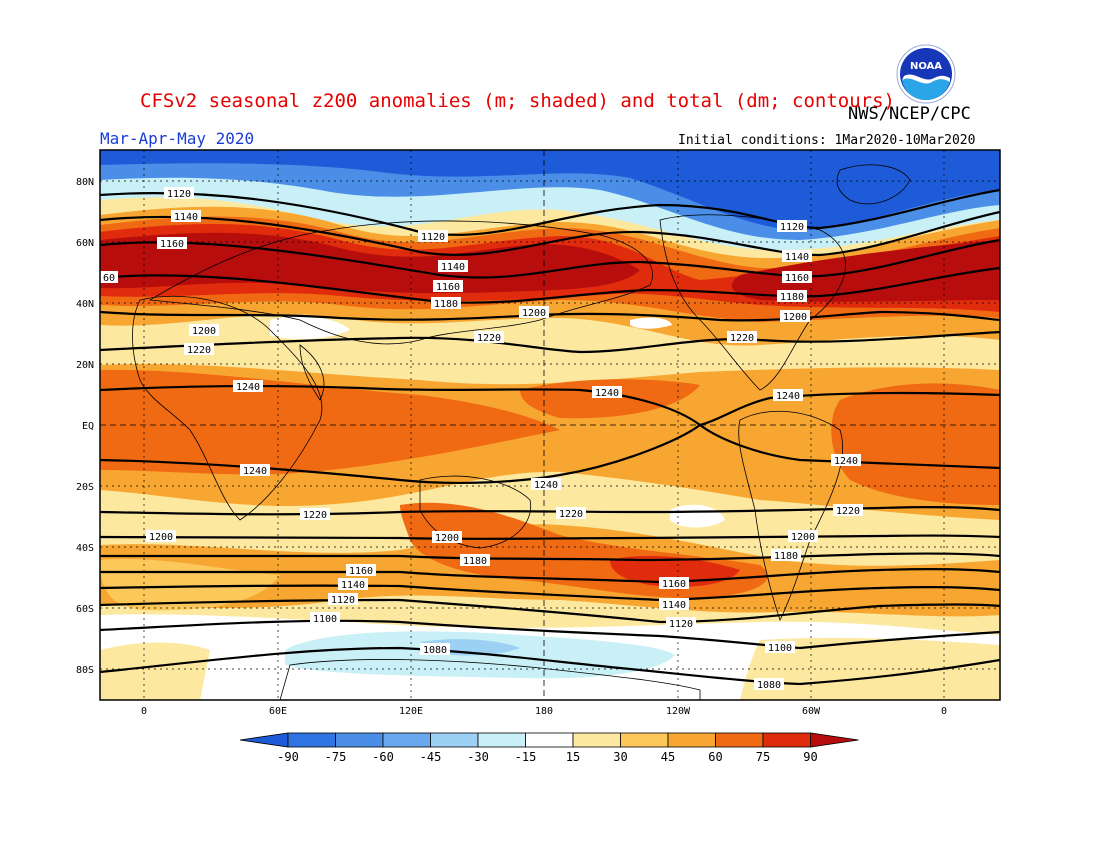 The height and width of the screenshot is (850, 1100). What do you see at coordinates (826, 140) in the screenshot?
I see `initial-conditions: Initial conditions: 1Mar2020-10Mar2020` at bounding box center [826, 140].